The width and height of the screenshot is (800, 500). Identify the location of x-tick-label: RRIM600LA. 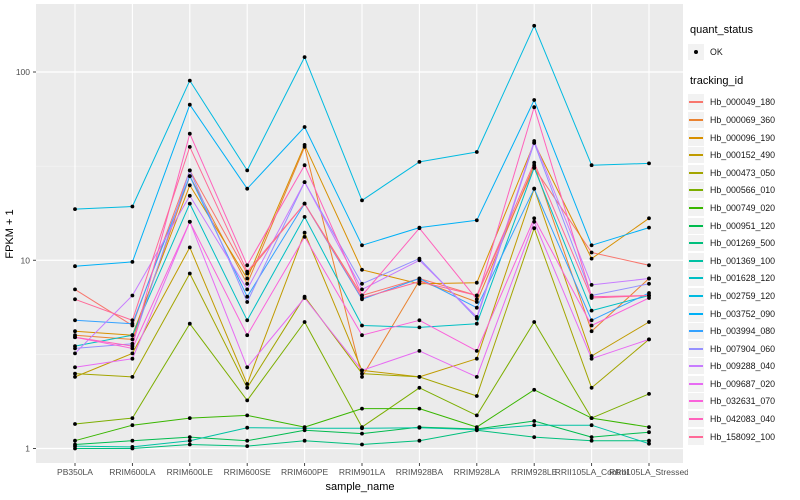
(132, 472).